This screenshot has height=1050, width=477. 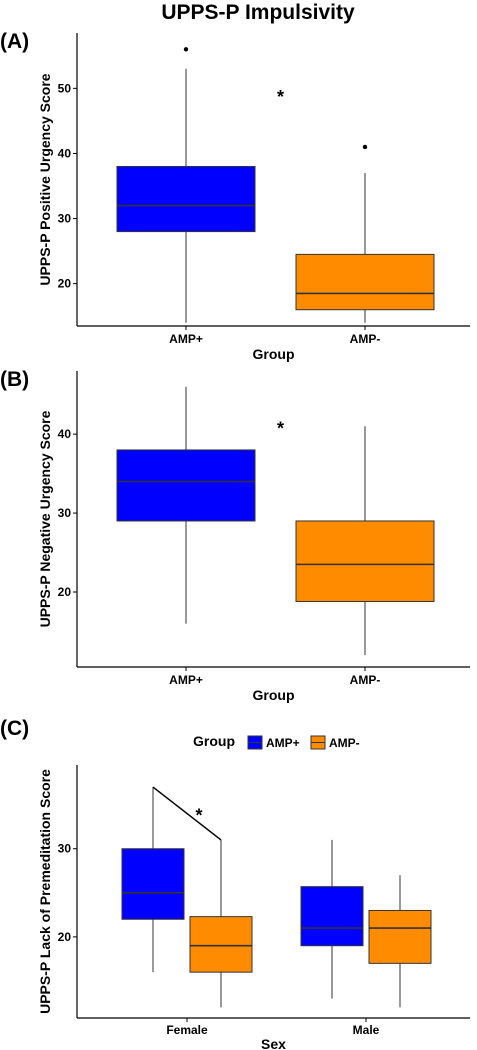 What do you see at coordinates (45, 518) in the screenshot?
I see `y-axis-title: UPPS-P Negative Urgency Score` at bounding box center [45, 518].